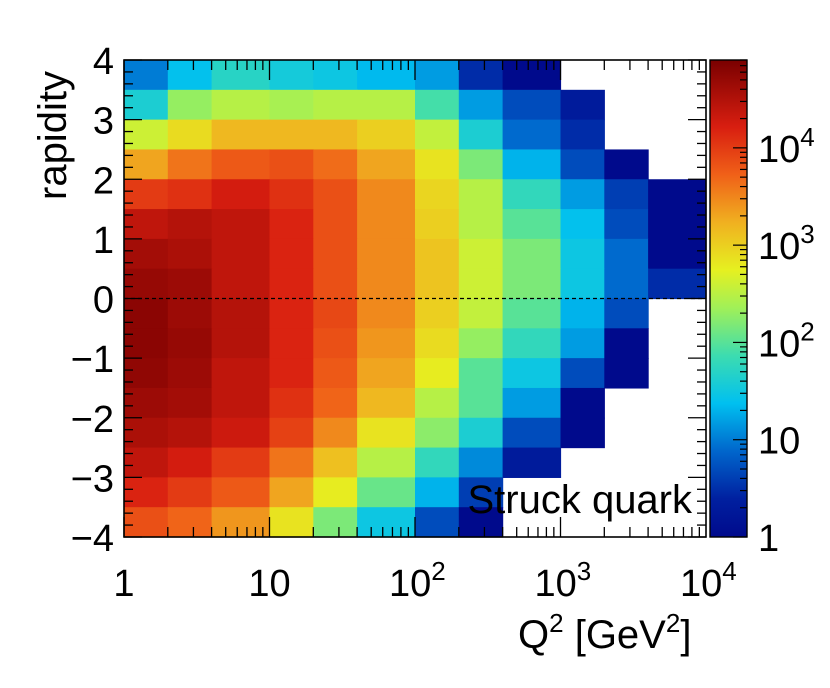  Describe the element at coordinates (779, 442) in the screenshot. I see `color-scale-label: 10` at that location.